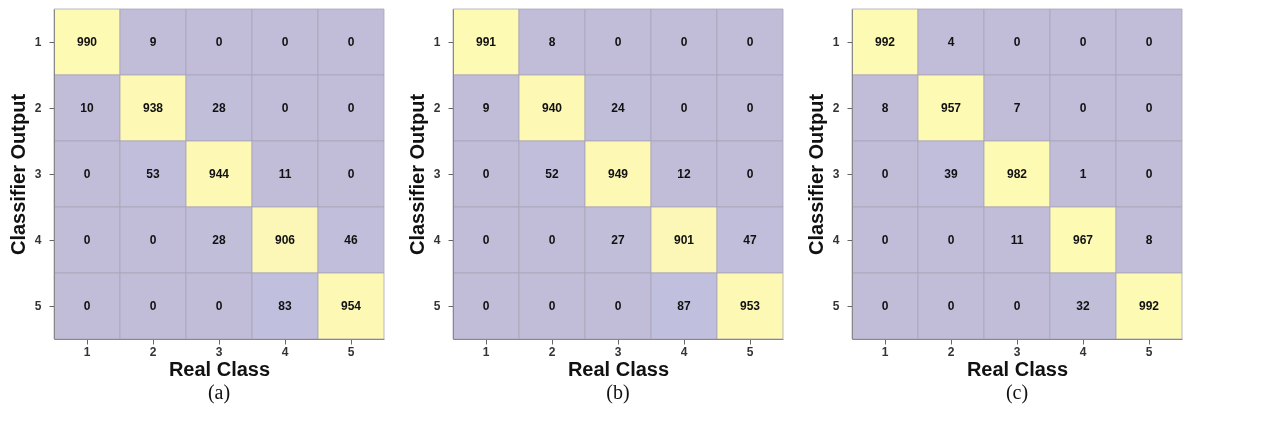 The height and width of the screenshot is (430, 1264). I want to click on data-label: 27, so click(618, 240).